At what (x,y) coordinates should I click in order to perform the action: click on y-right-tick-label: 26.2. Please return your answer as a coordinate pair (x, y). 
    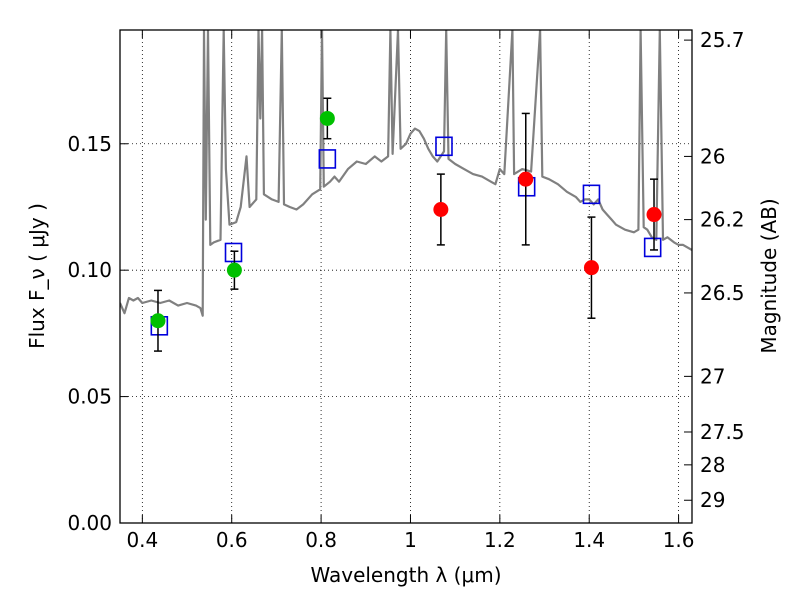
    Looking at the image, I should click on (722, 220).